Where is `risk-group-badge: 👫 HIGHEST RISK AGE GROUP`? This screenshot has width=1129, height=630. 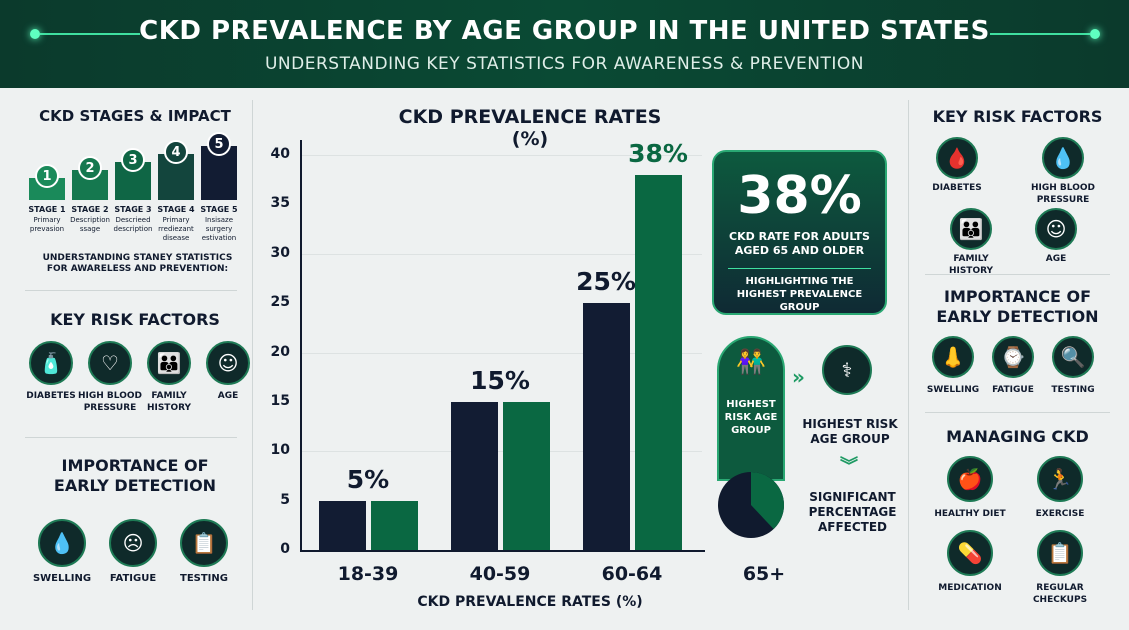 risk-group-badge: 👫 HIGHEST RISK AGE GROUP is located at coordinates (751, 408).